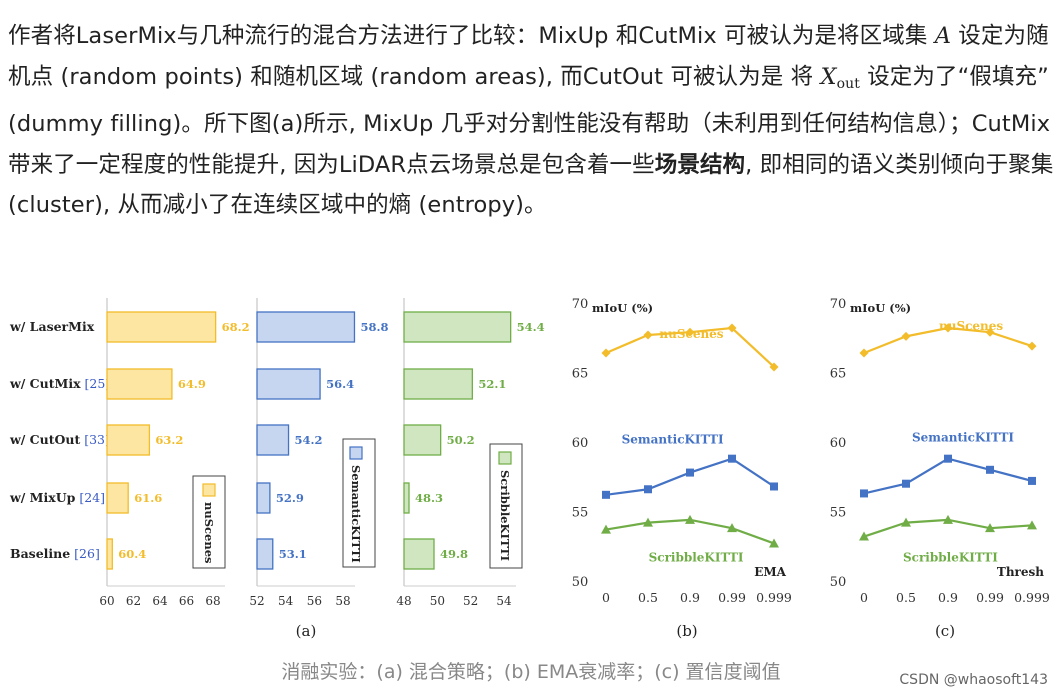 Image resolution: width=1062 pixels, height=700 pixels. I want to click on nuscenes-tick-label: 62, so click(133, 601).